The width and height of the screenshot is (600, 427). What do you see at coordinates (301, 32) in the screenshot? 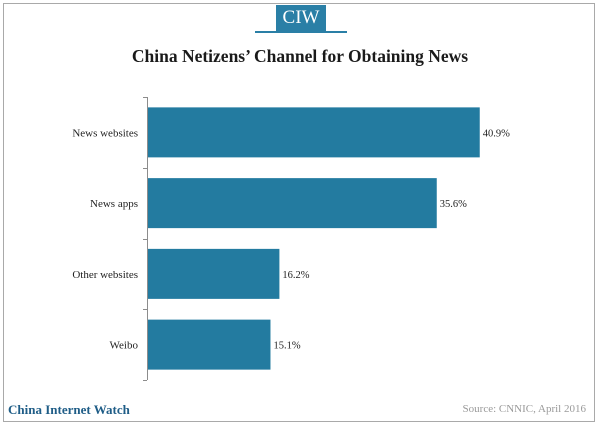
I see `logo-underline` at bounding box center [301, 32].